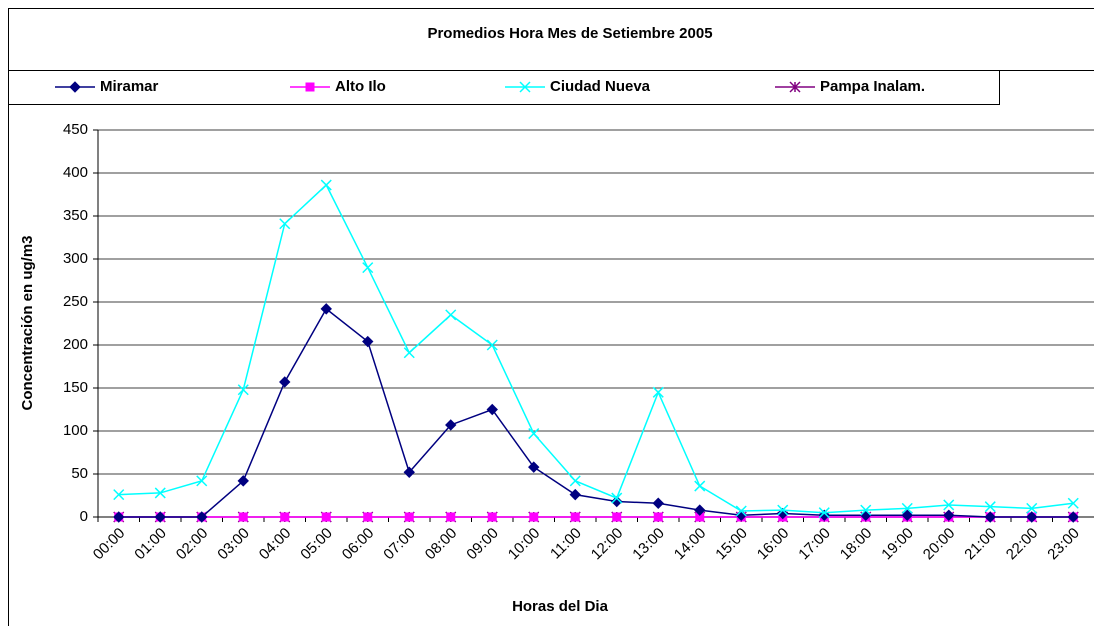  Describe the element at coordinates (150, 544) in the screenshot. I see `x-tick-label: 01:00` at that location.